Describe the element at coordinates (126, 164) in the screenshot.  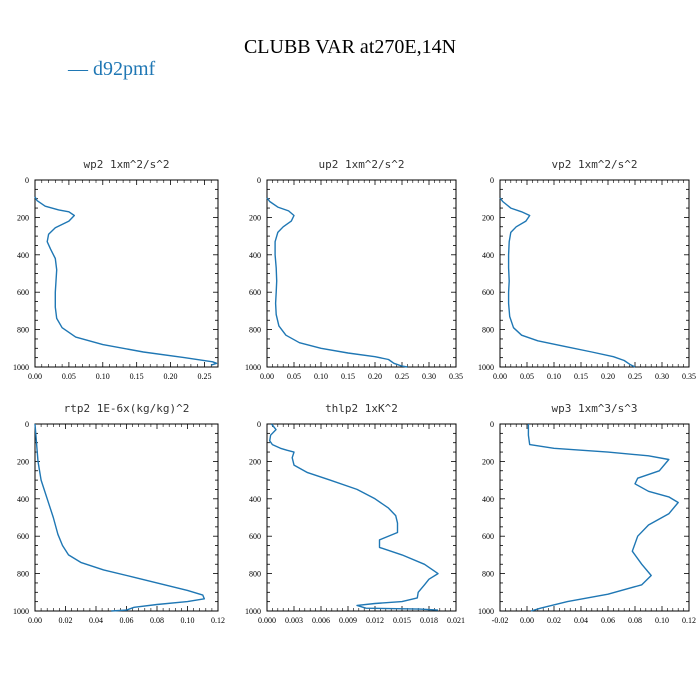
I see `chart-title: wp2 1xm^2/s^2` at that location.